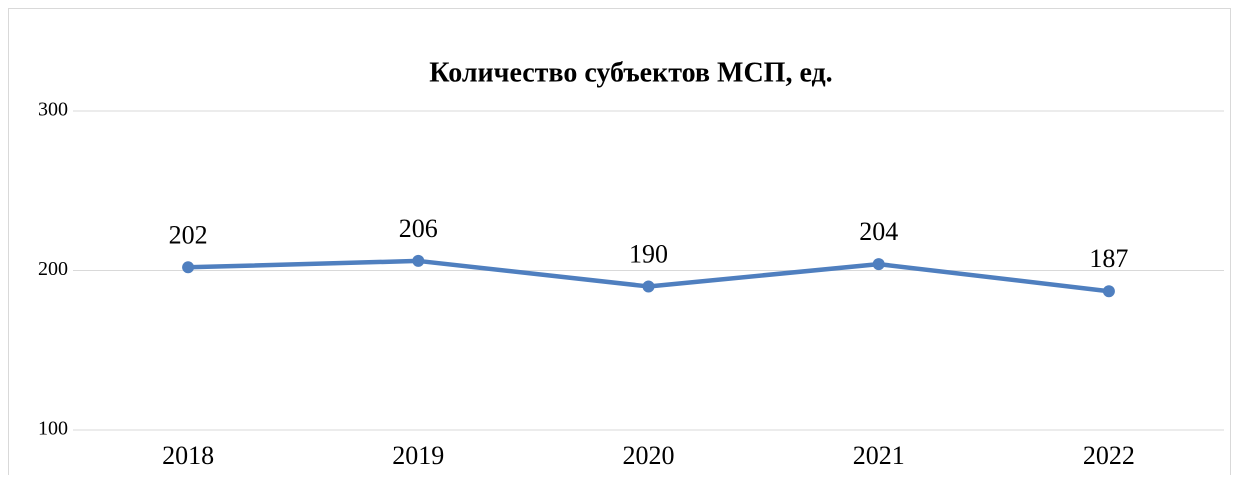  What do you see at coordinates (418, 455) in the screenshot?
I see `x-tick-label: 2019` at bounding box center [418, 455].